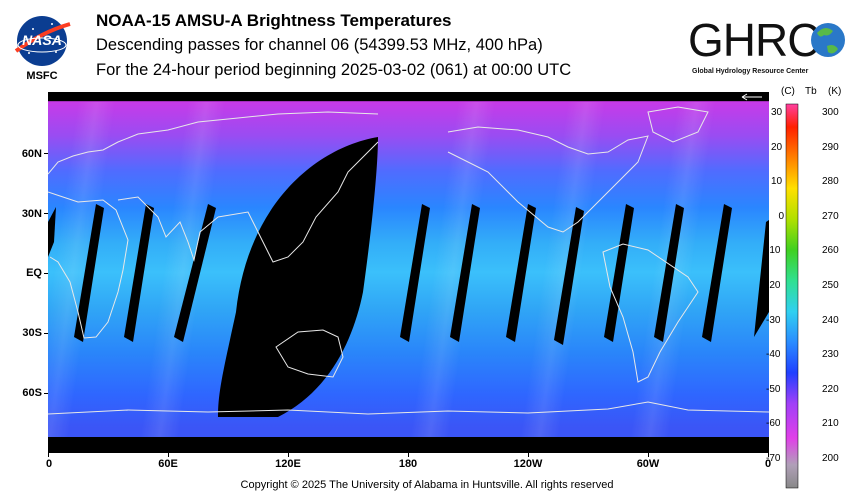 This screenshot has width=854, height=502. I want to click on lon-label-120w: 120W, so click(528, 464).